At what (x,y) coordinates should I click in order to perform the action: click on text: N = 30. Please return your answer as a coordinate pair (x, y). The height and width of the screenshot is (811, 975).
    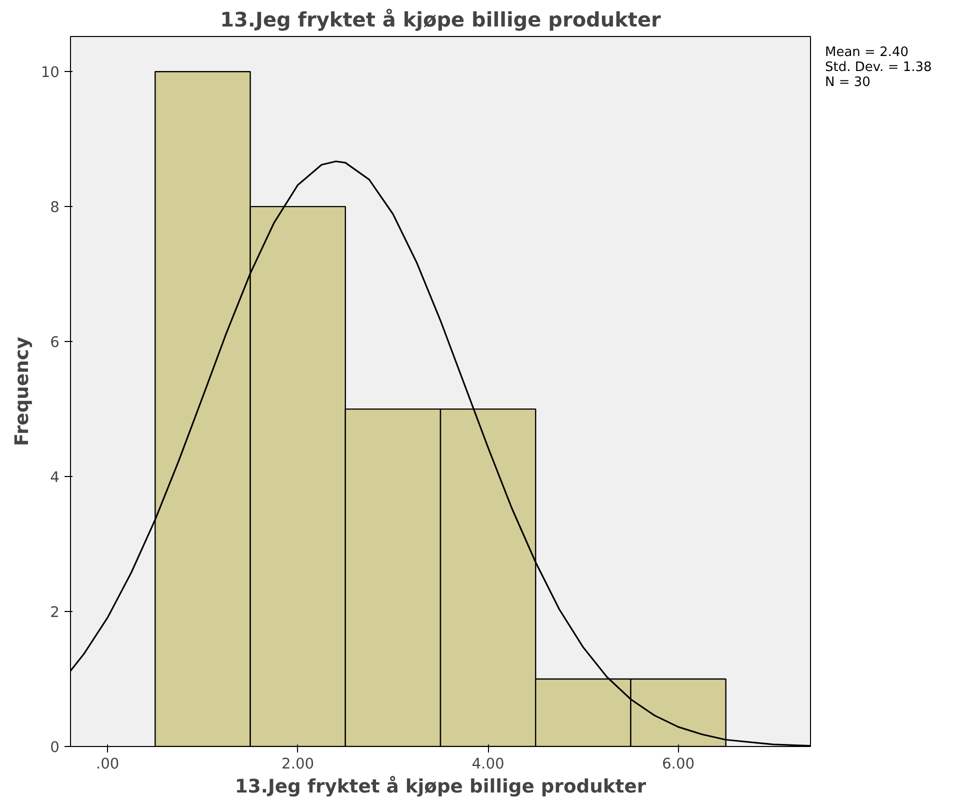
    Looking at the image, I should click on (848, 82).